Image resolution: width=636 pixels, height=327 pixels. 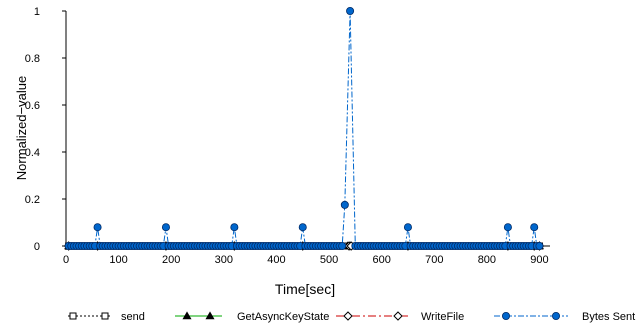 I want to click on y-tick-label: 1, so click(x=37, y=12).